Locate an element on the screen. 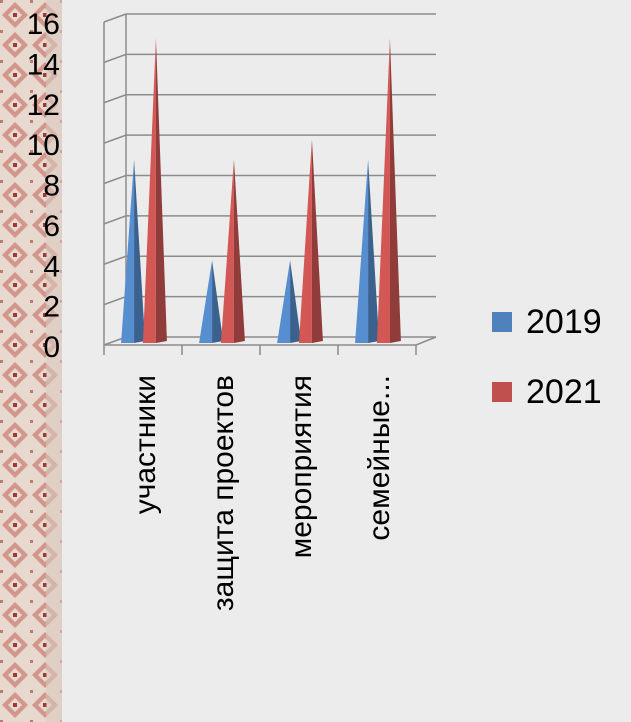 This screenshot has width=631, height=722. y-tick-label: 16 is located at coordinates (43, 24).